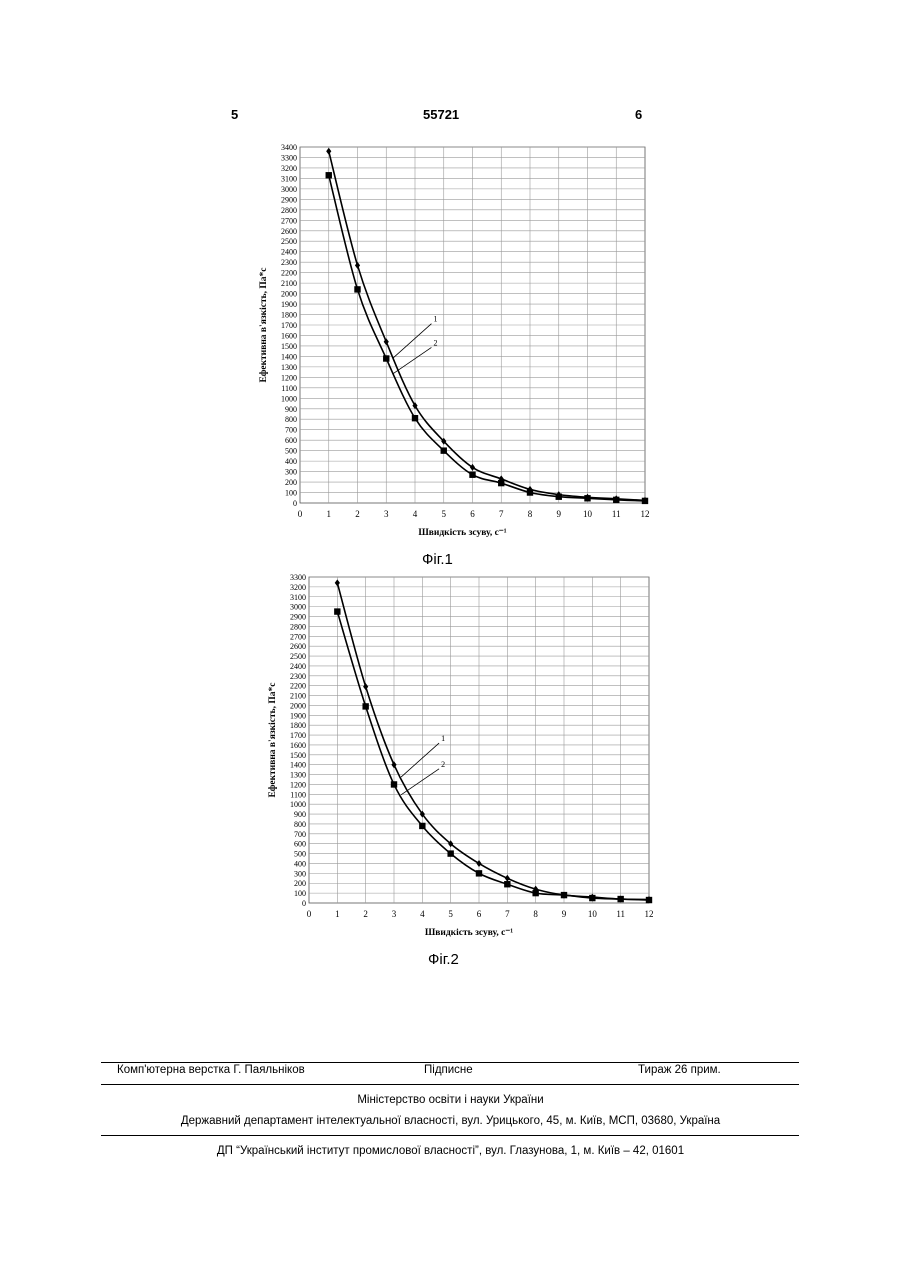 This screenshot has width=901, height=1273. What do you see at coordinates (300, 883) in the screenshot?
I see `y-tick-label: 200` at bounding box center [300, 883].